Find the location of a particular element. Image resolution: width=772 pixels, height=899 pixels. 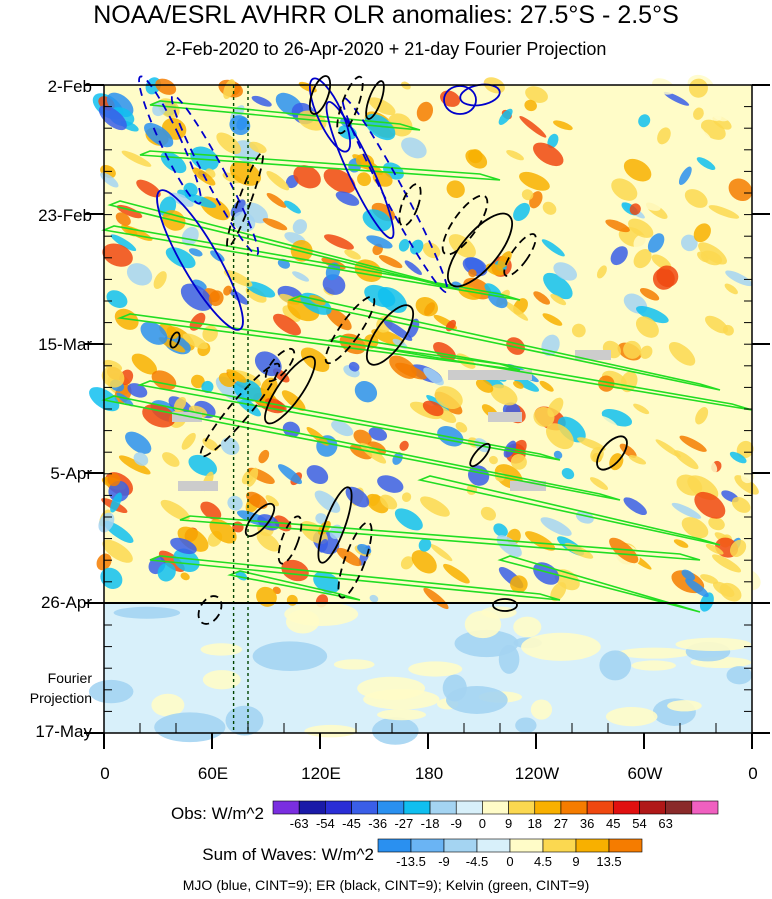

y-tick-label: 15-Mar is located at coordinates (65, 344).